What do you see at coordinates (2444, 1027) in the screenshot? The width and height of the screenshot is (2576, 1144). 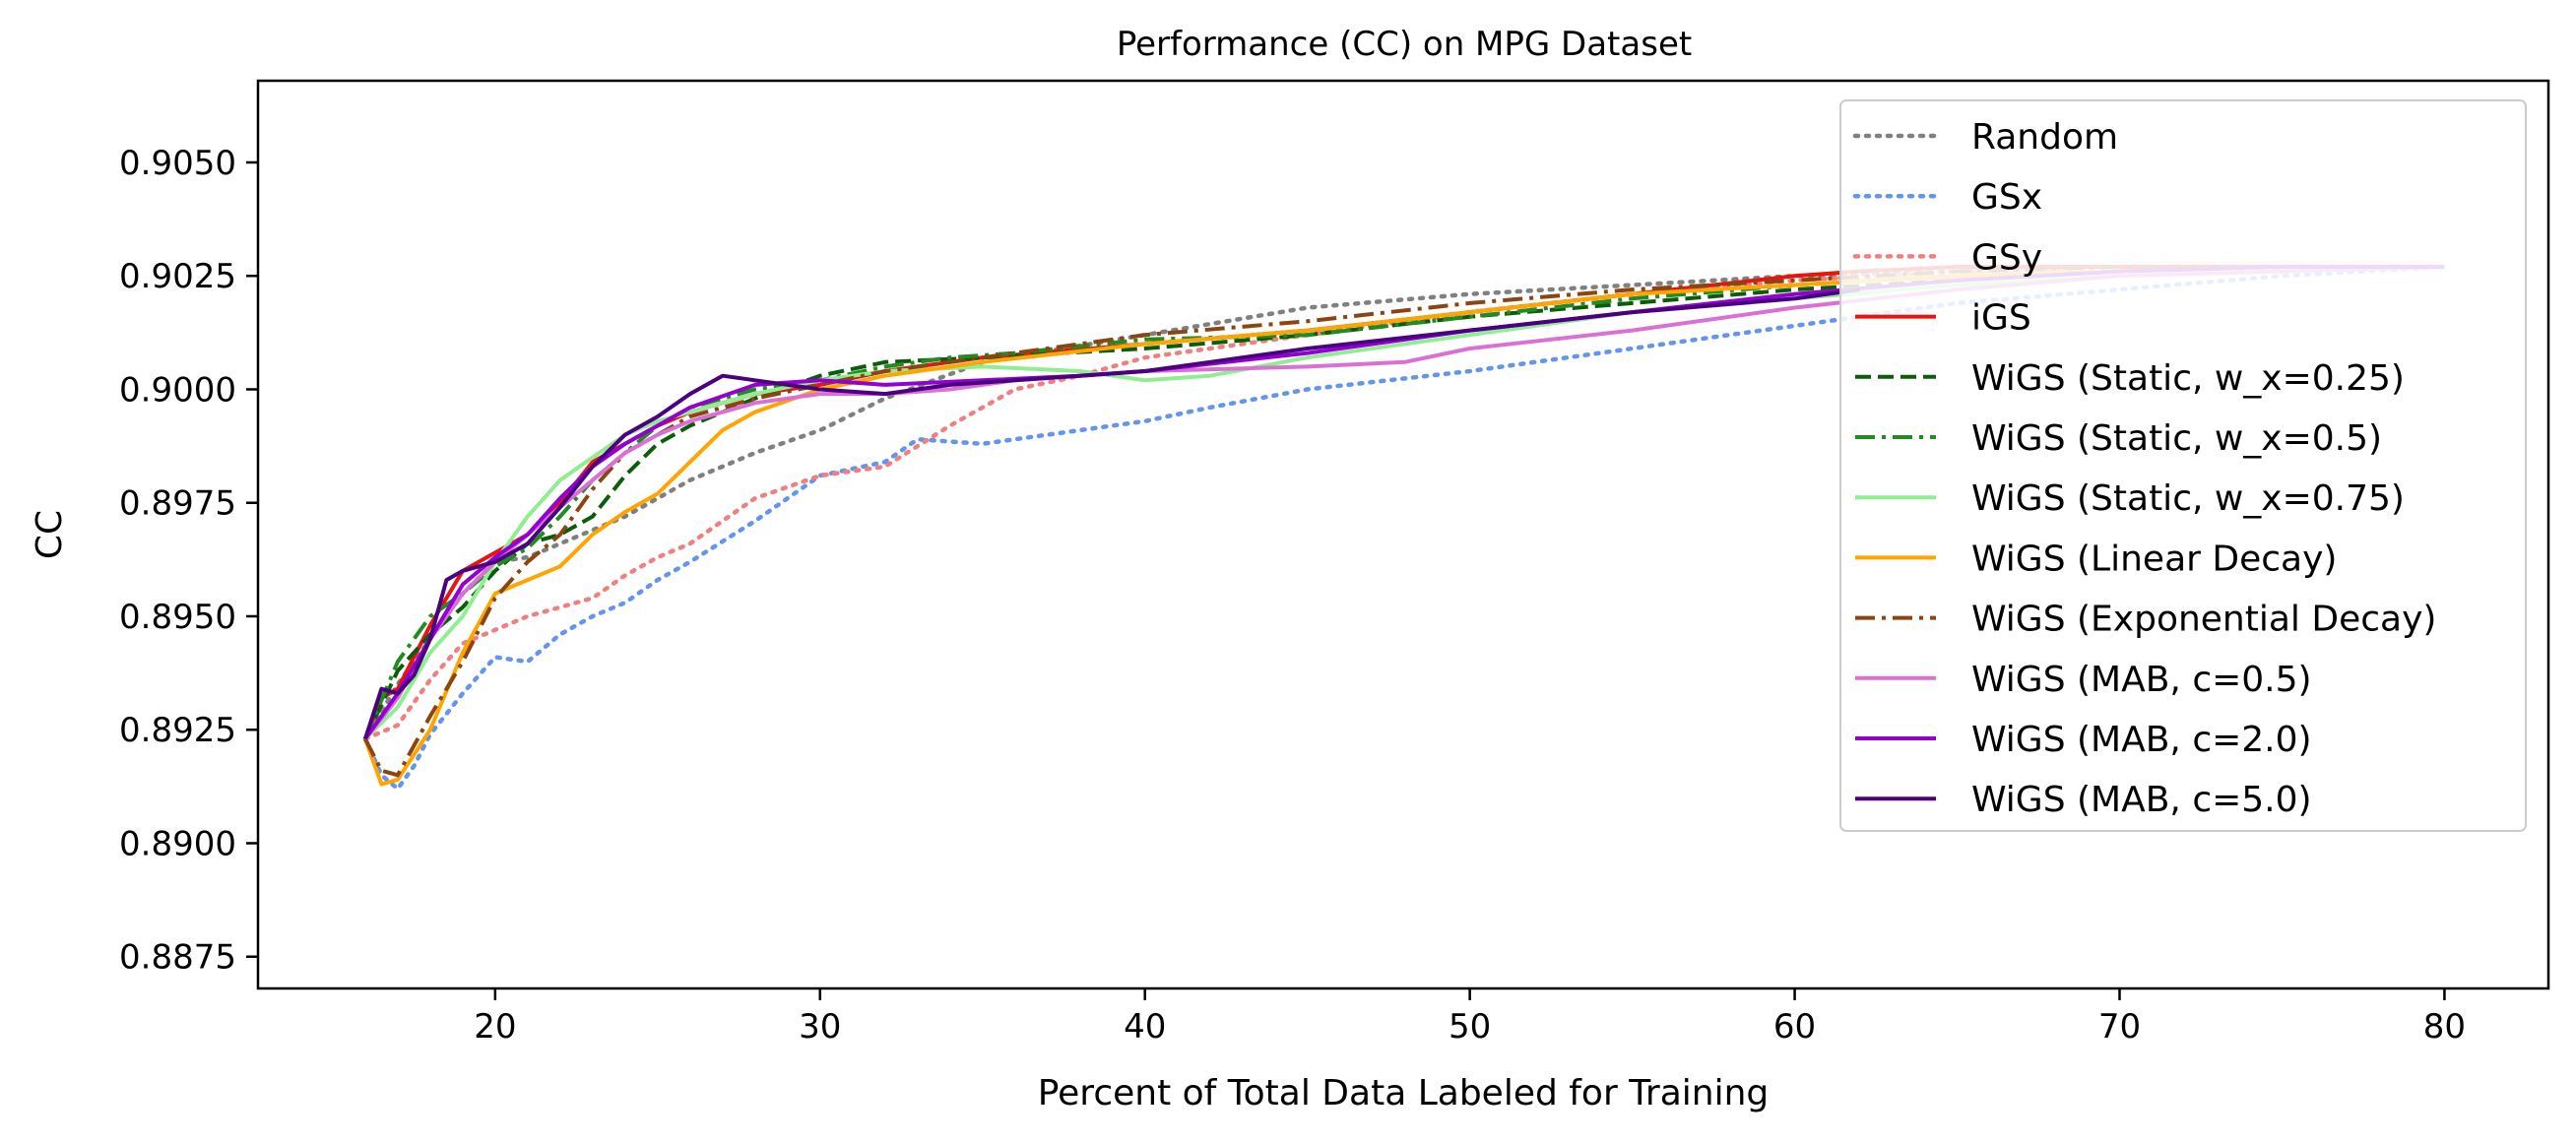 I see `x-tick-label: 80` at bounding box center [2444, 1027].